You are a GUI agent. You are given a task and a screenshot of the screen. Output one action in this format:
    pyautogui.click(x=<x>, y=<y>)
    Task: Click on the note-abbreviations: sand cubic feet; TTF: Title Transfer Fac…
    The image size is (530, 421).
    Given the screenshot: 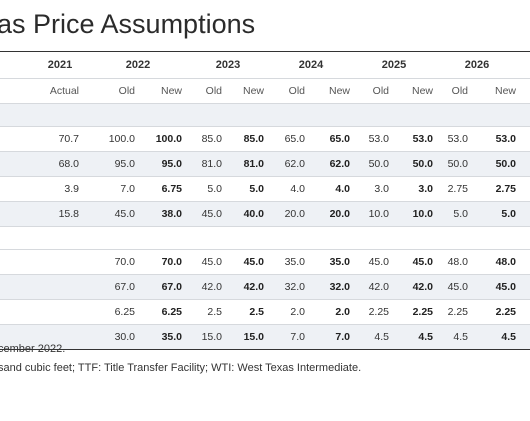 What is the action you would take?
    pyautogui.click(x=181, y=368)
    